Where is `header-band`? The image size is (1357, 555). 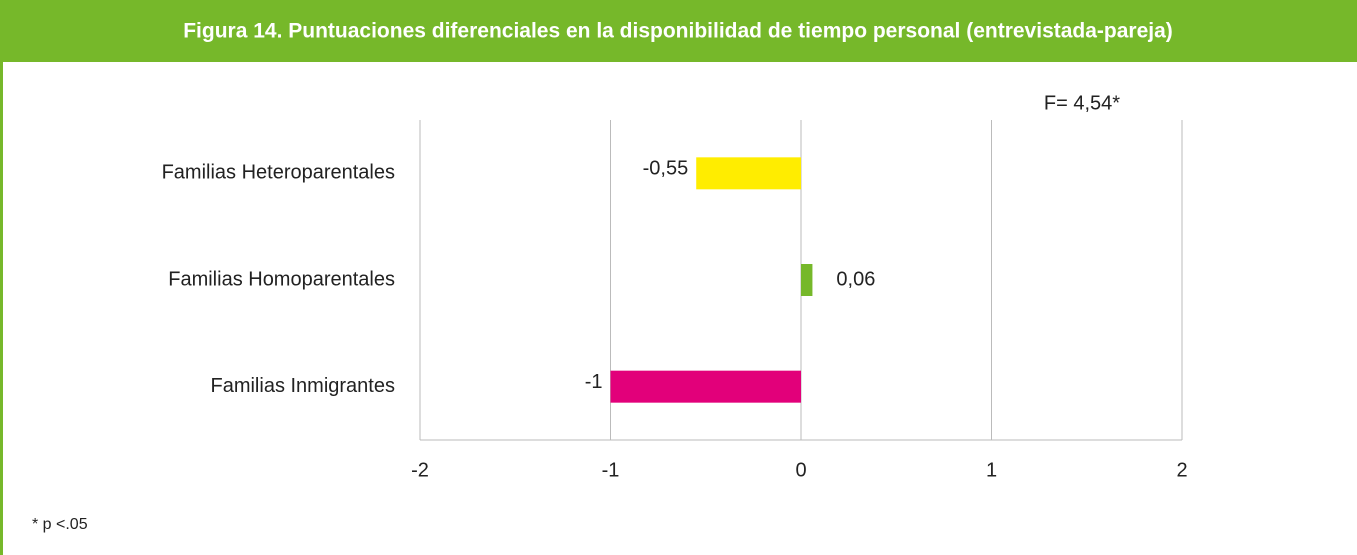
header-band is located at coordinates (678, 31).